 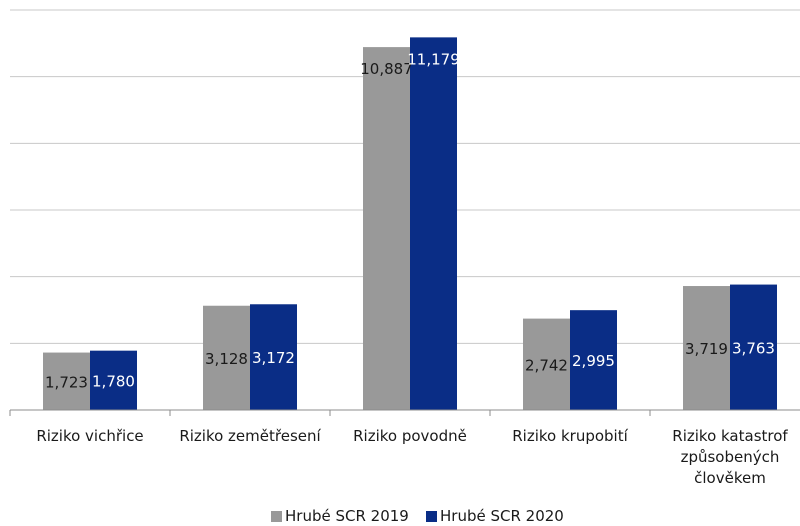 What do you see at coordinates (417, 516) in the screenshot?
I see `legend: Hrubé SCR 2019 Hrubé SCR 2020` at bounding box center [417, 516].